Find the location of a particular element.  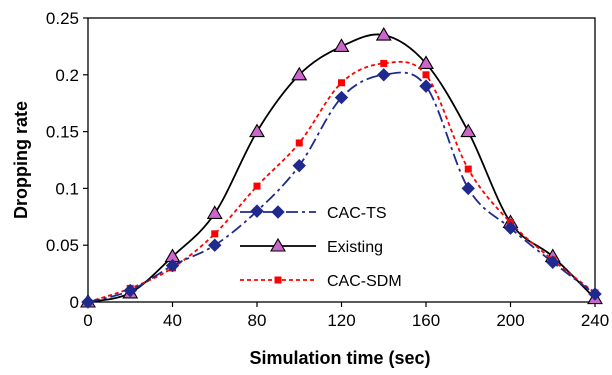

y-tick-label: 0.15 is located at coordinates (62, 132).